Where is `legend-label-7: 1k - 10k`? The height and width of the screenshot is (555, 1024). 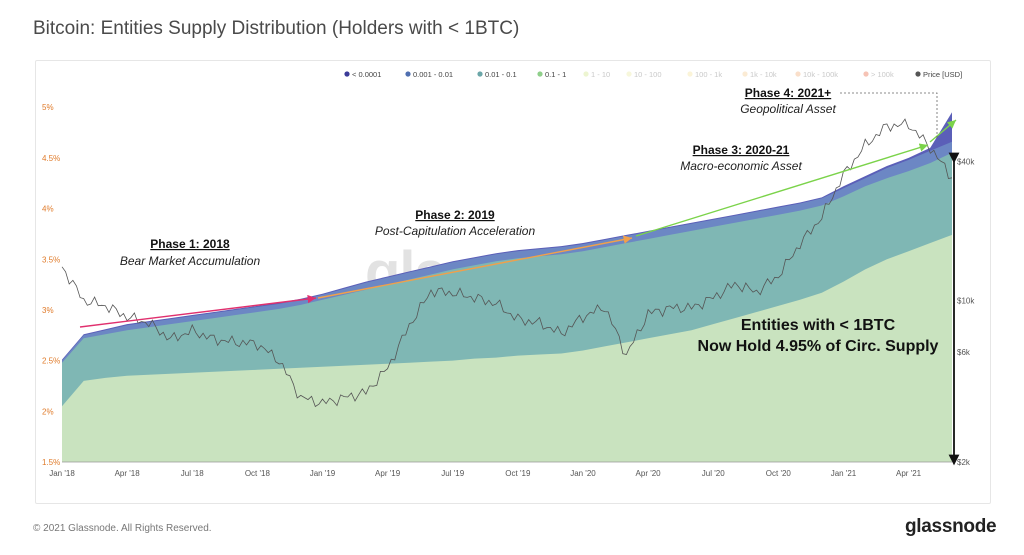
legend-label-7: 1k - 10k is located at coordinates (763, 74).